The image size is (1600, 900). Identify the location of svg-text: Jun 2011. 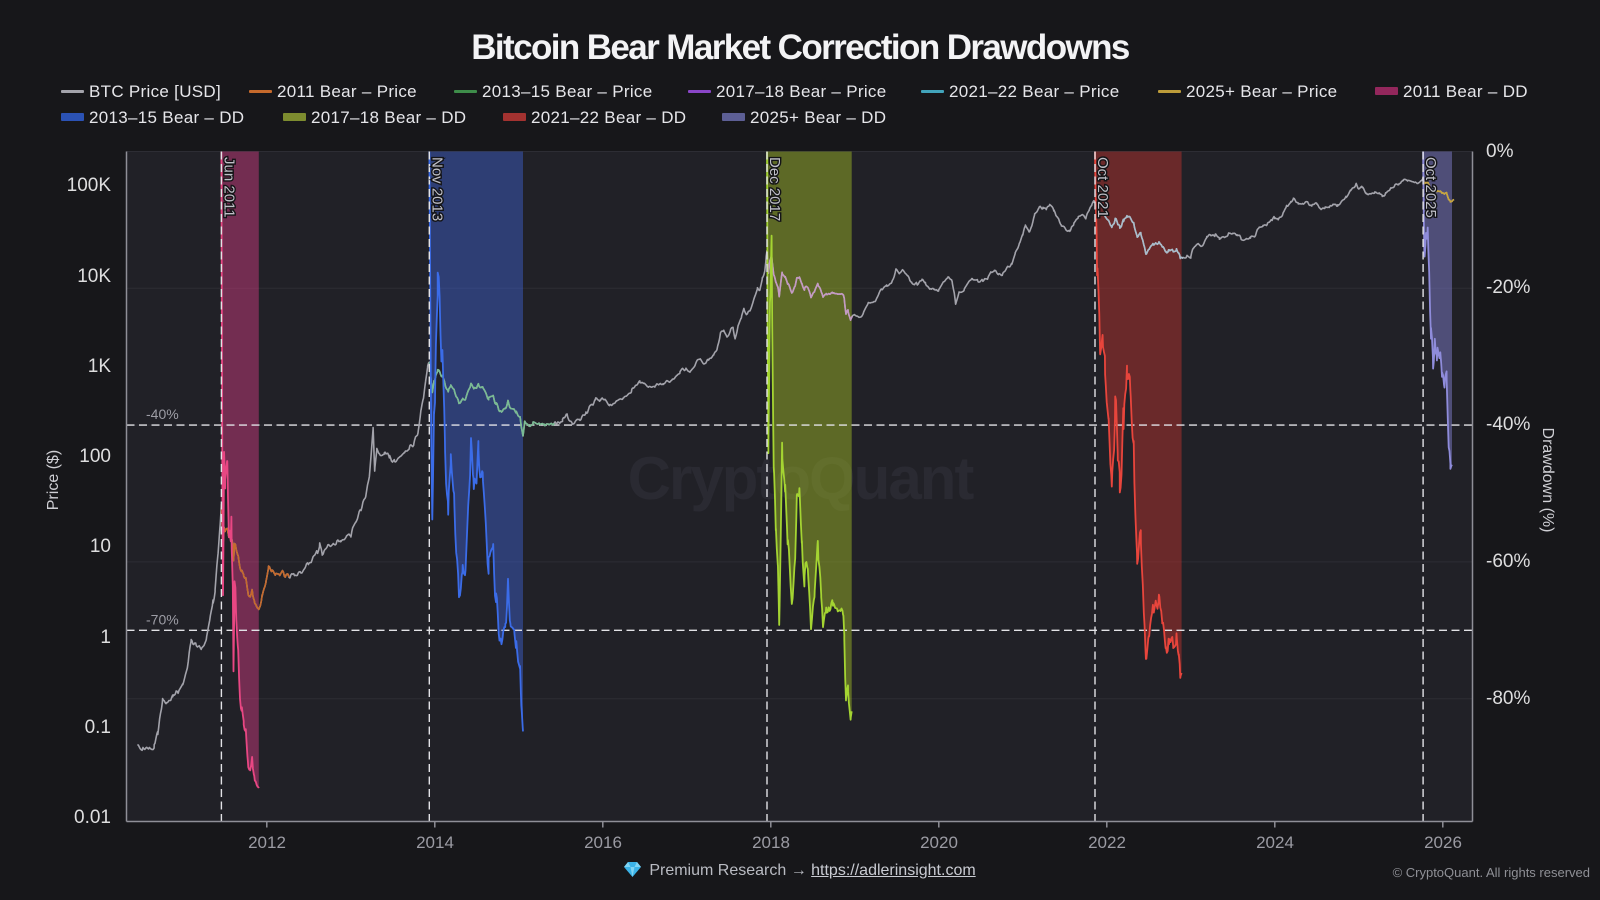
(228, 187).